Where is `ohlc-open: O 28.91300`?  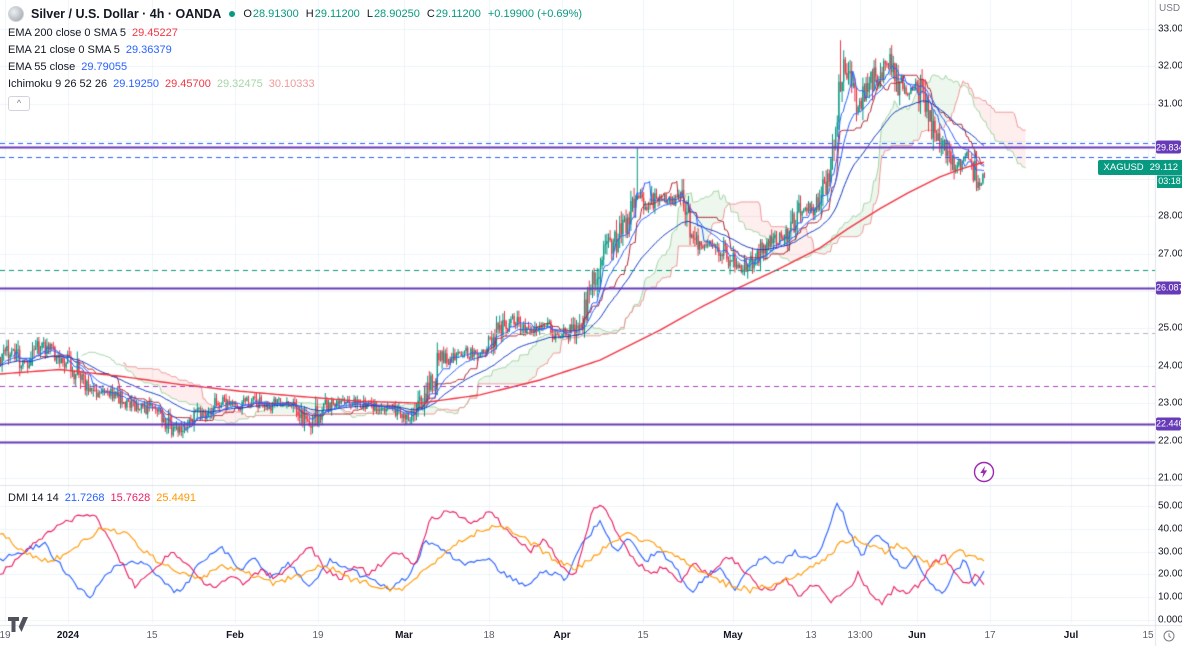
ohlc-open: O 28.91300 is located at coordinates (270, 14).